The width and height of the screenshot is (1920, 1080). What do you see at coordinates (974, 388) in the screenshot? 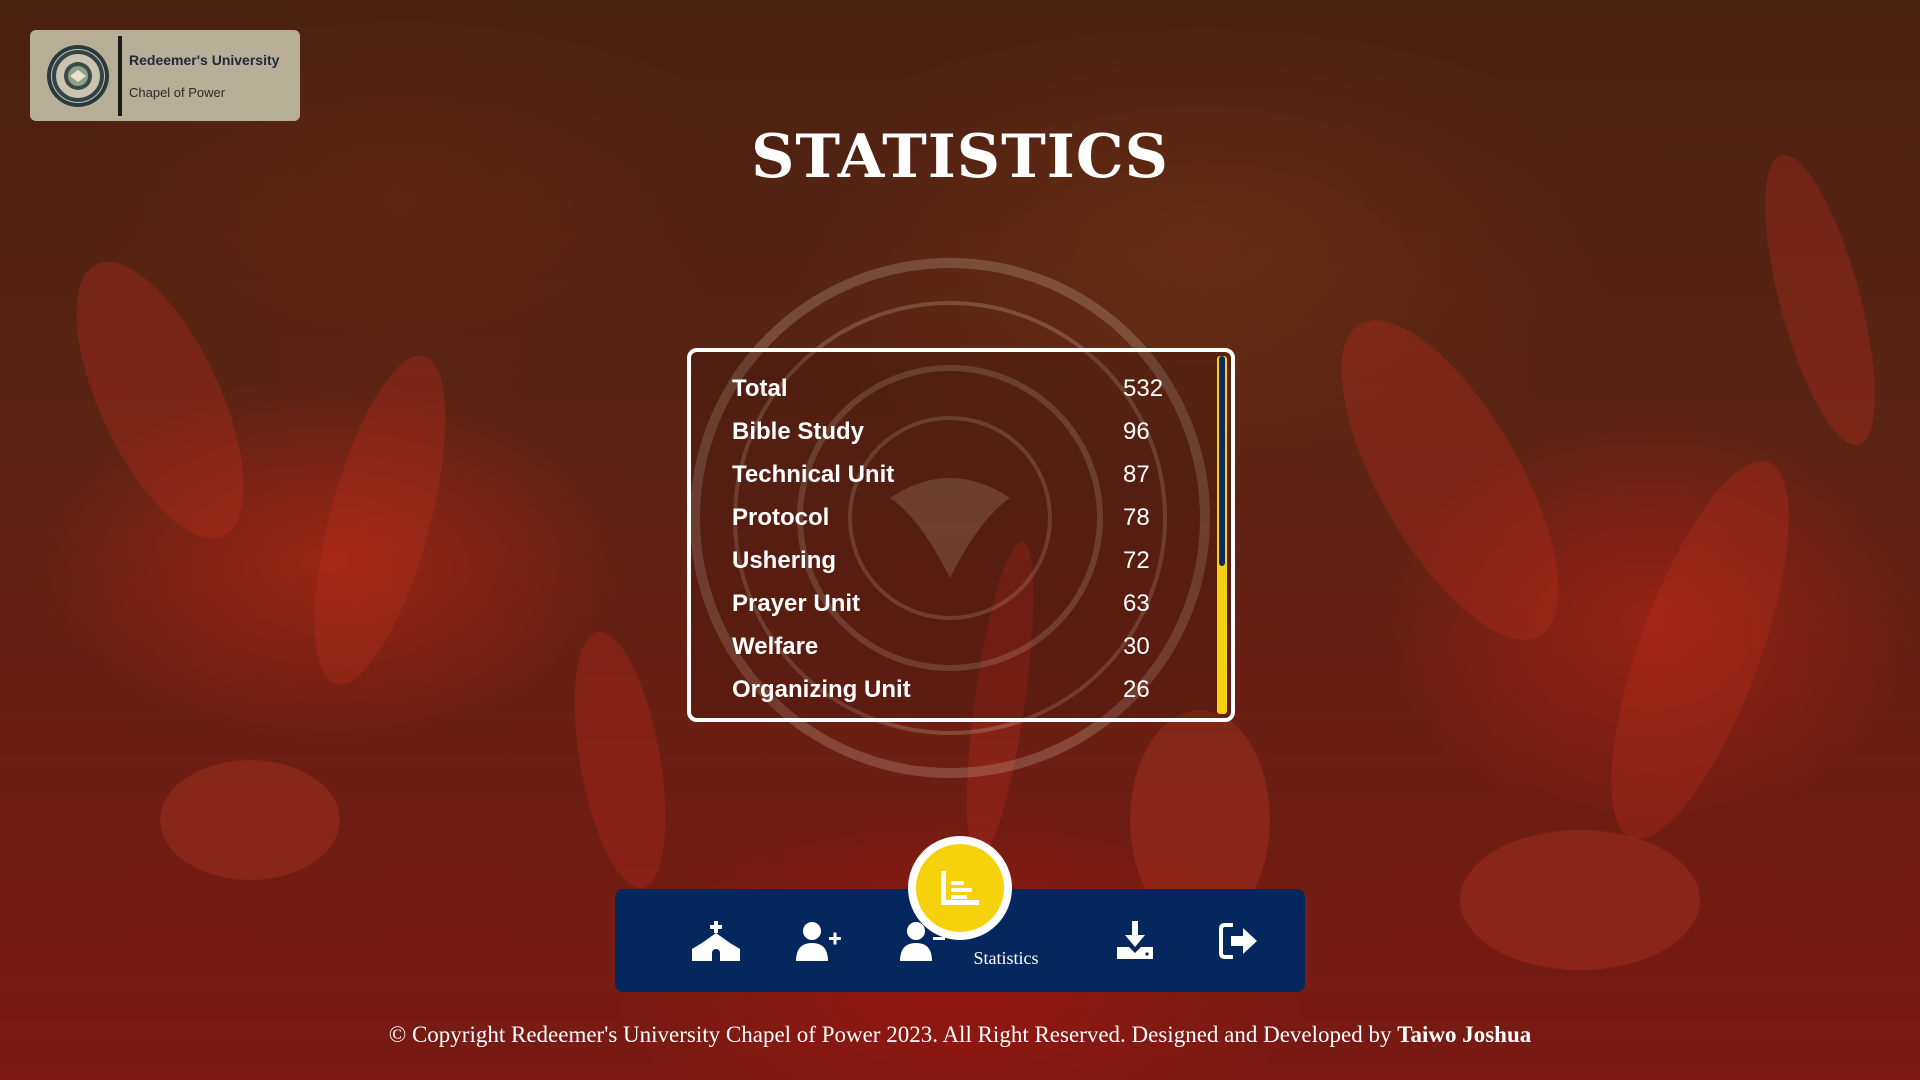
I see `stat-row: Total 532` at bounding box center [974, 388].